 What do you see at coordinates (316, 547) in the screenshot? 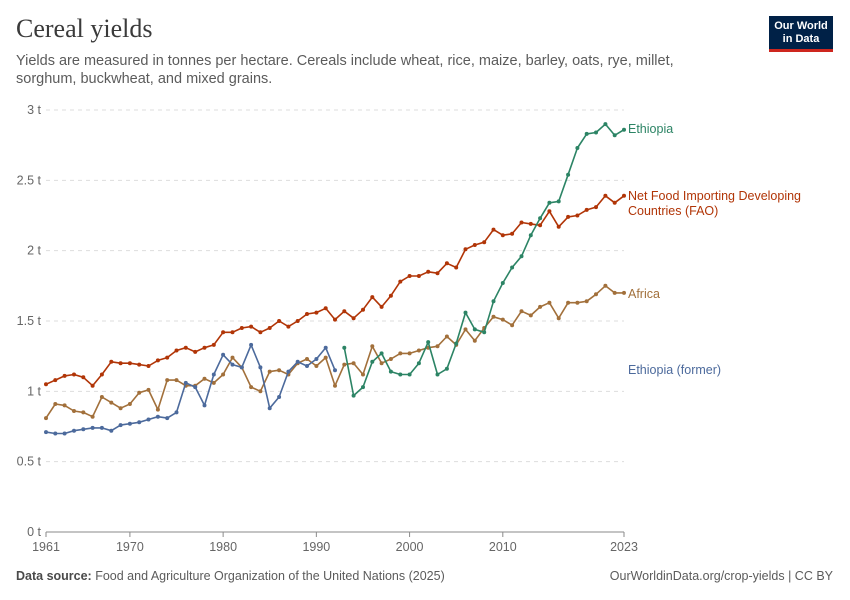
I see `x-tick-label: 1990` at bounding box center [316, 547].